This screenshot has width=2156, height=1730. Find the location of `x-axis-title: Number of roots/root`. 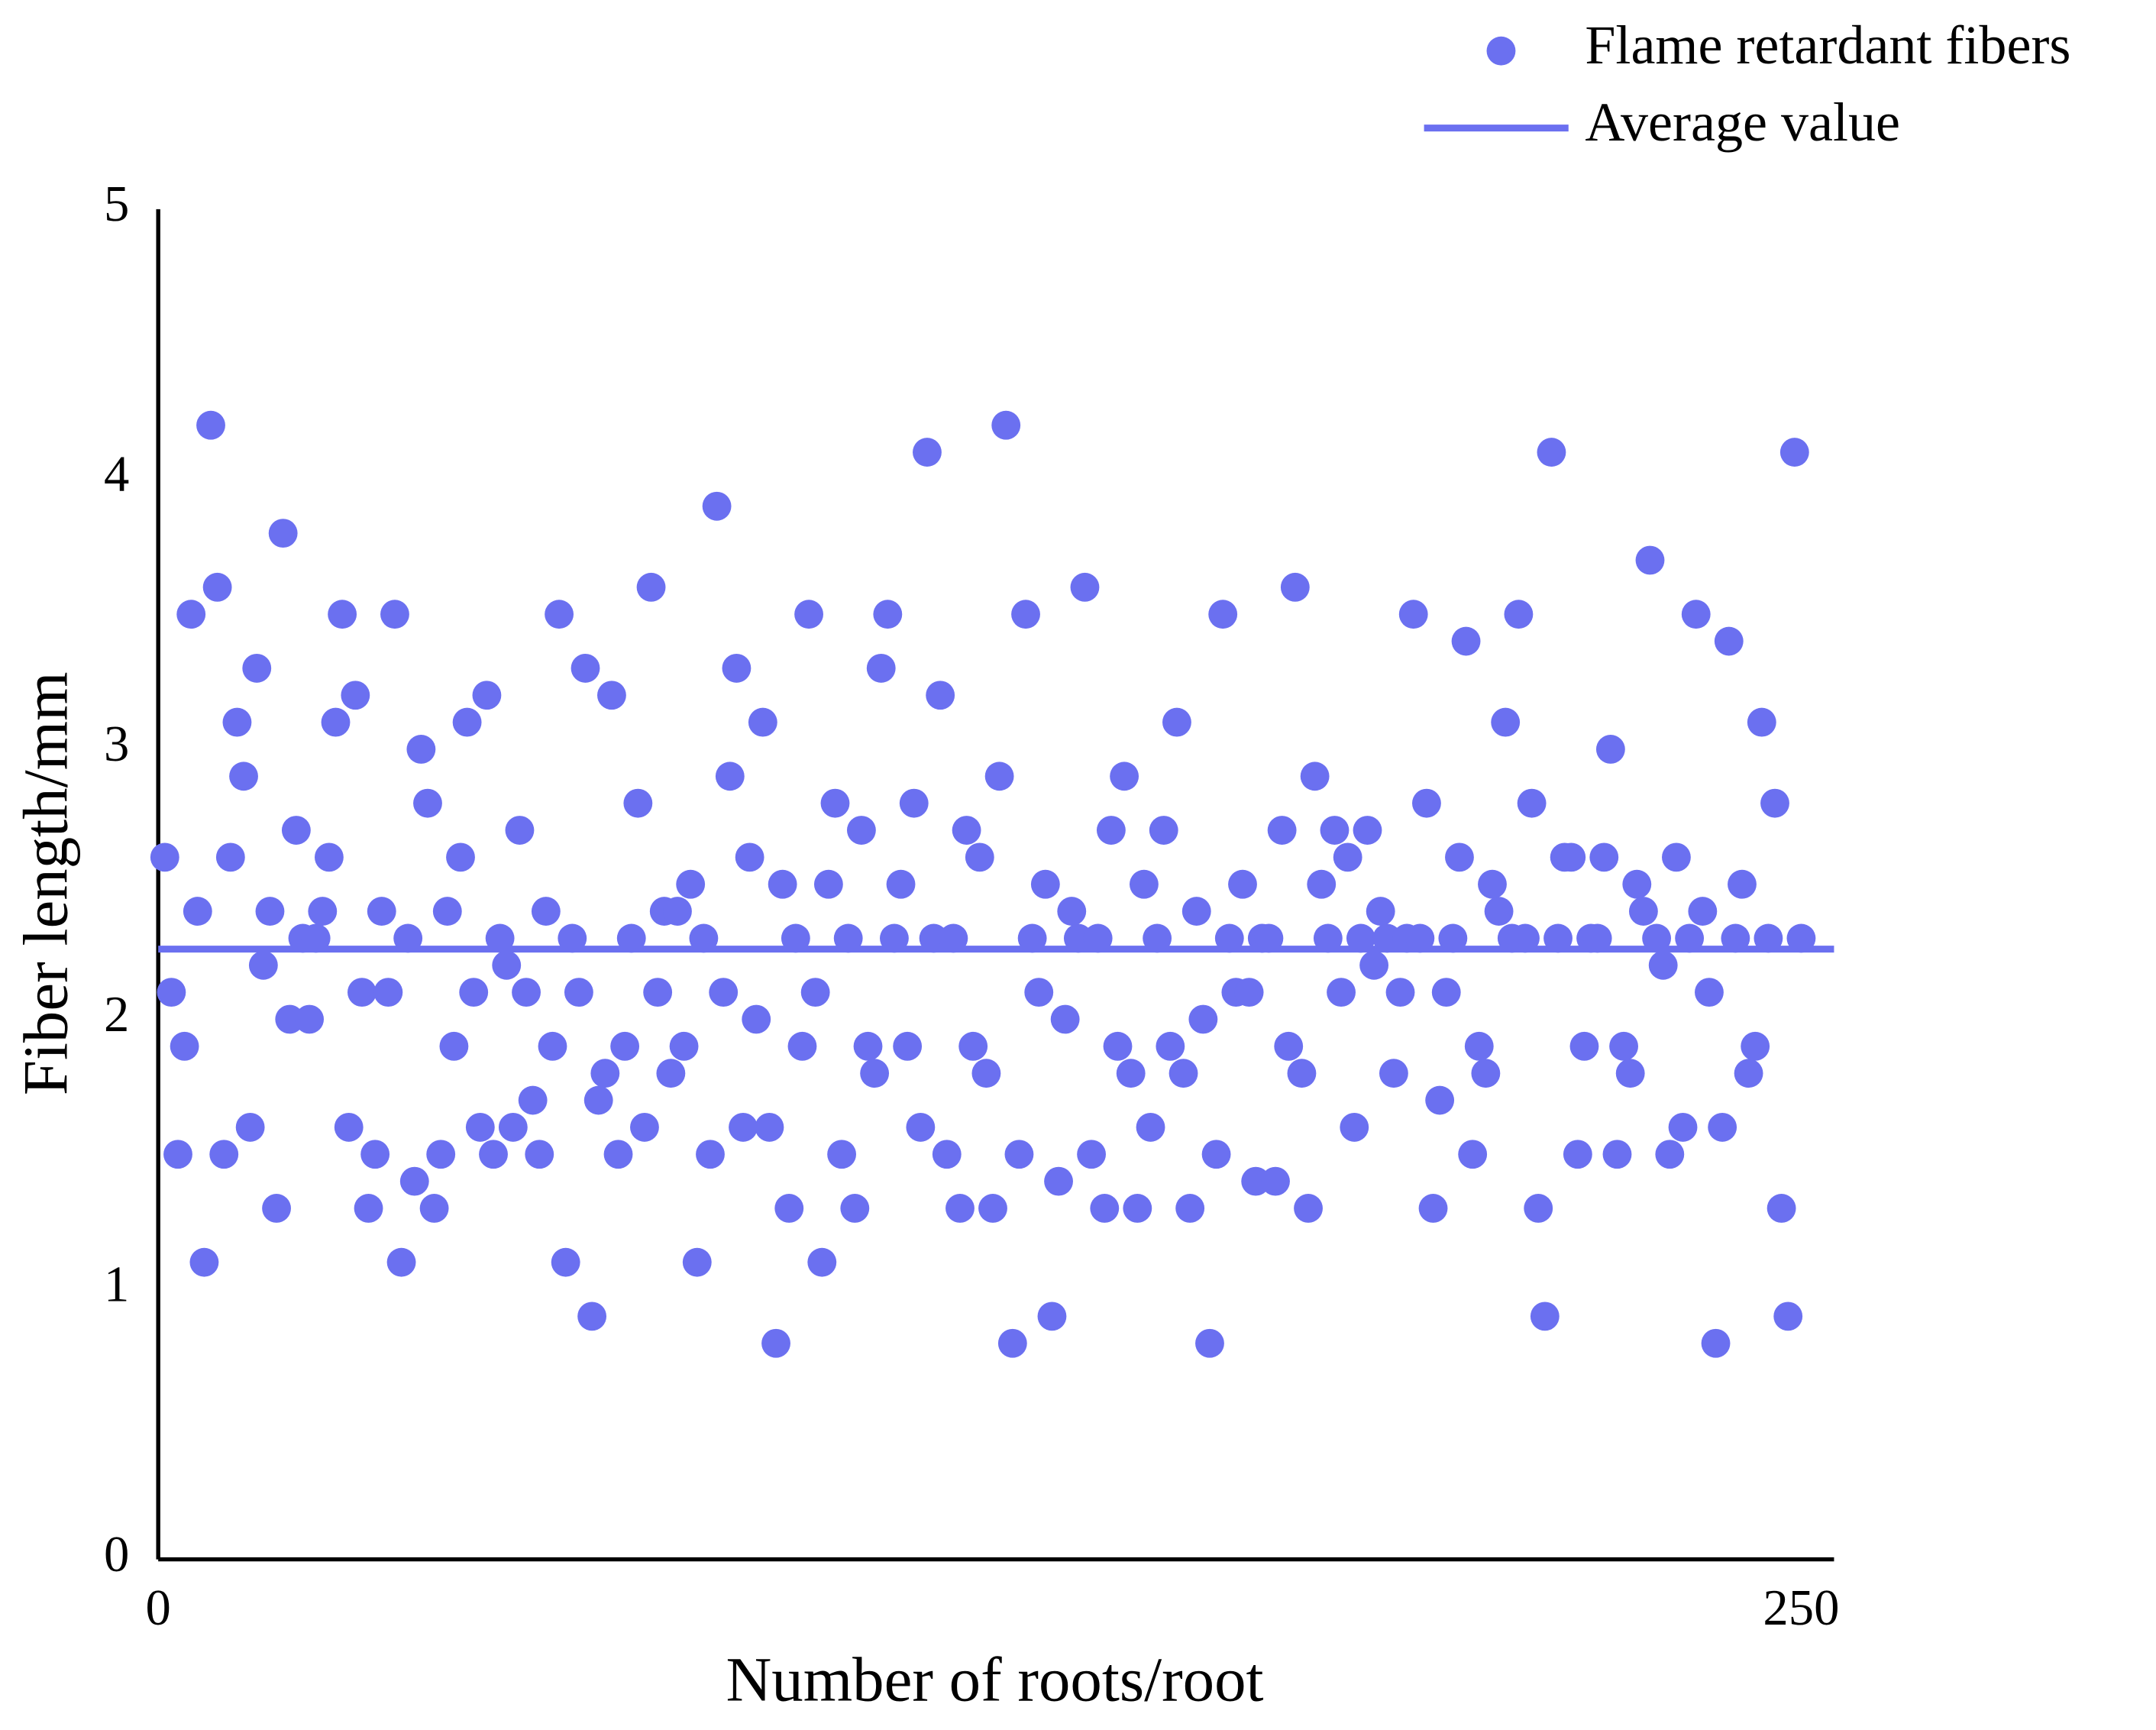

x-axis-title: Number of roots/root is located at coordinates (994, 1679).